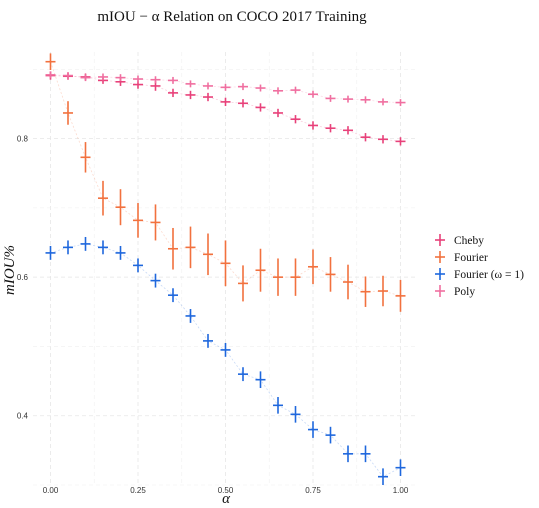 This screenshot has width=539, height=508. Describe the element at coordinates (313, 490) in the screenshot. I see `x-tick-label: 0.75` at that location.